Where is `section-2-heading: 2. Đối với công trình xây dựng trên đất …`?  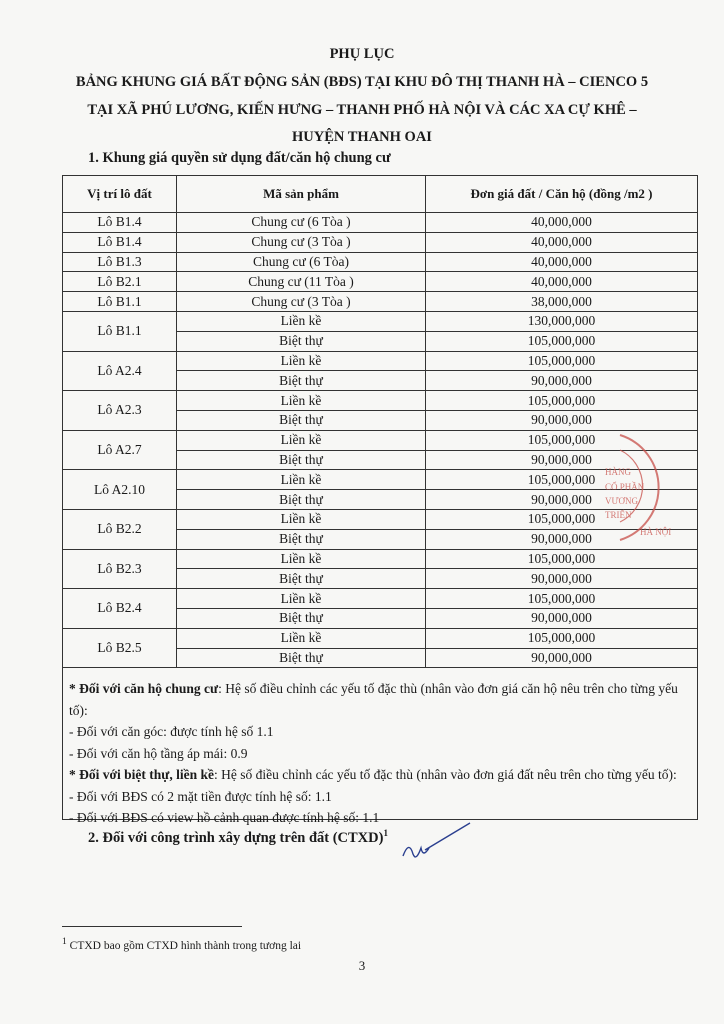
section-2-heading: 2. Đối với công trình xây dựng trên đất … is located at coordinates (238, 837).